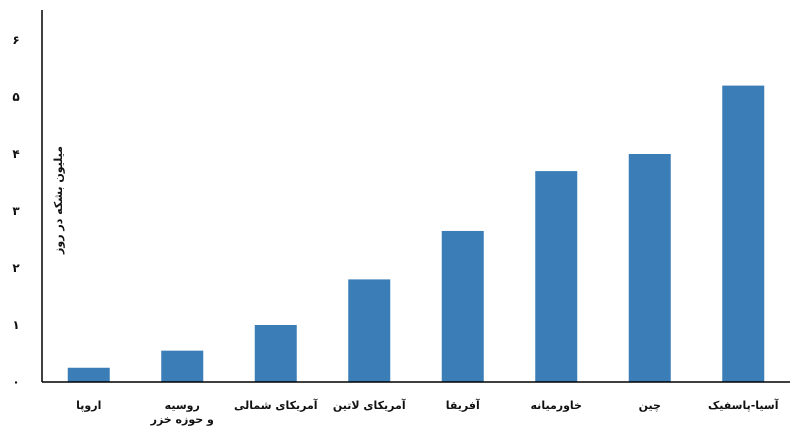 The height and width of the screenshot is (437, 793). What do you see at coordinates (650, 405) in the screenshot?
I see `x-category-label: چین` at bounding box center [650, 405].